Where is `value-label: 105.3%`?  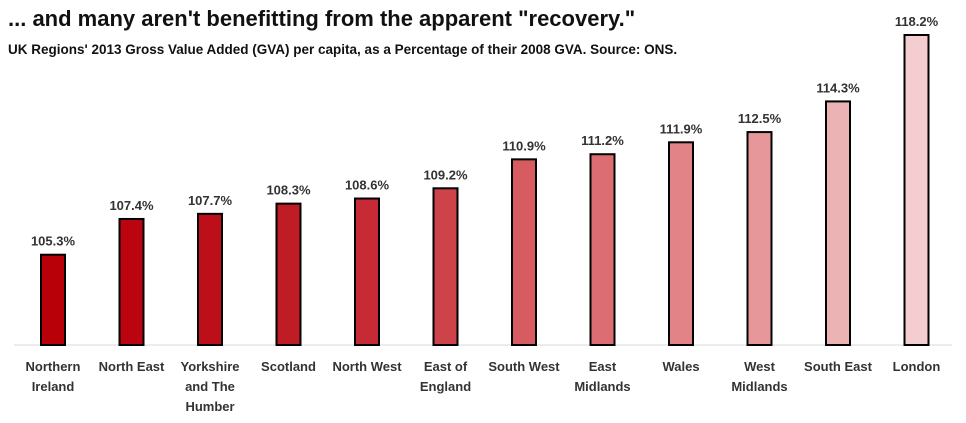
value-label: 105.3% is located at coordinates (53, 241).